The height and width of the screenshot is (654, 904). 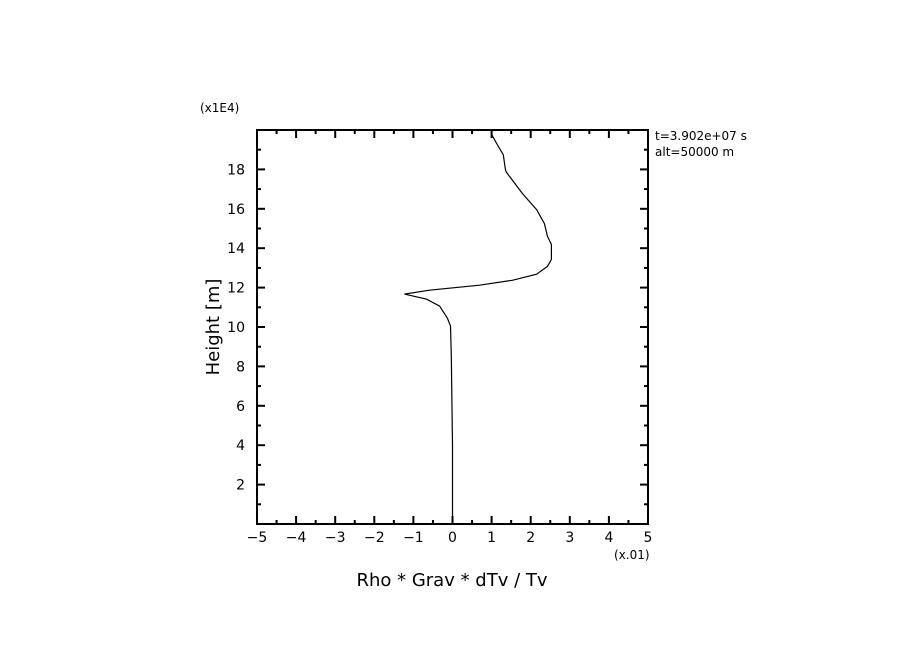 What do you see at coordinates (240, 486) in the screenshot?
I see `y-tick-label: 2` at bounding box center [240, 486].